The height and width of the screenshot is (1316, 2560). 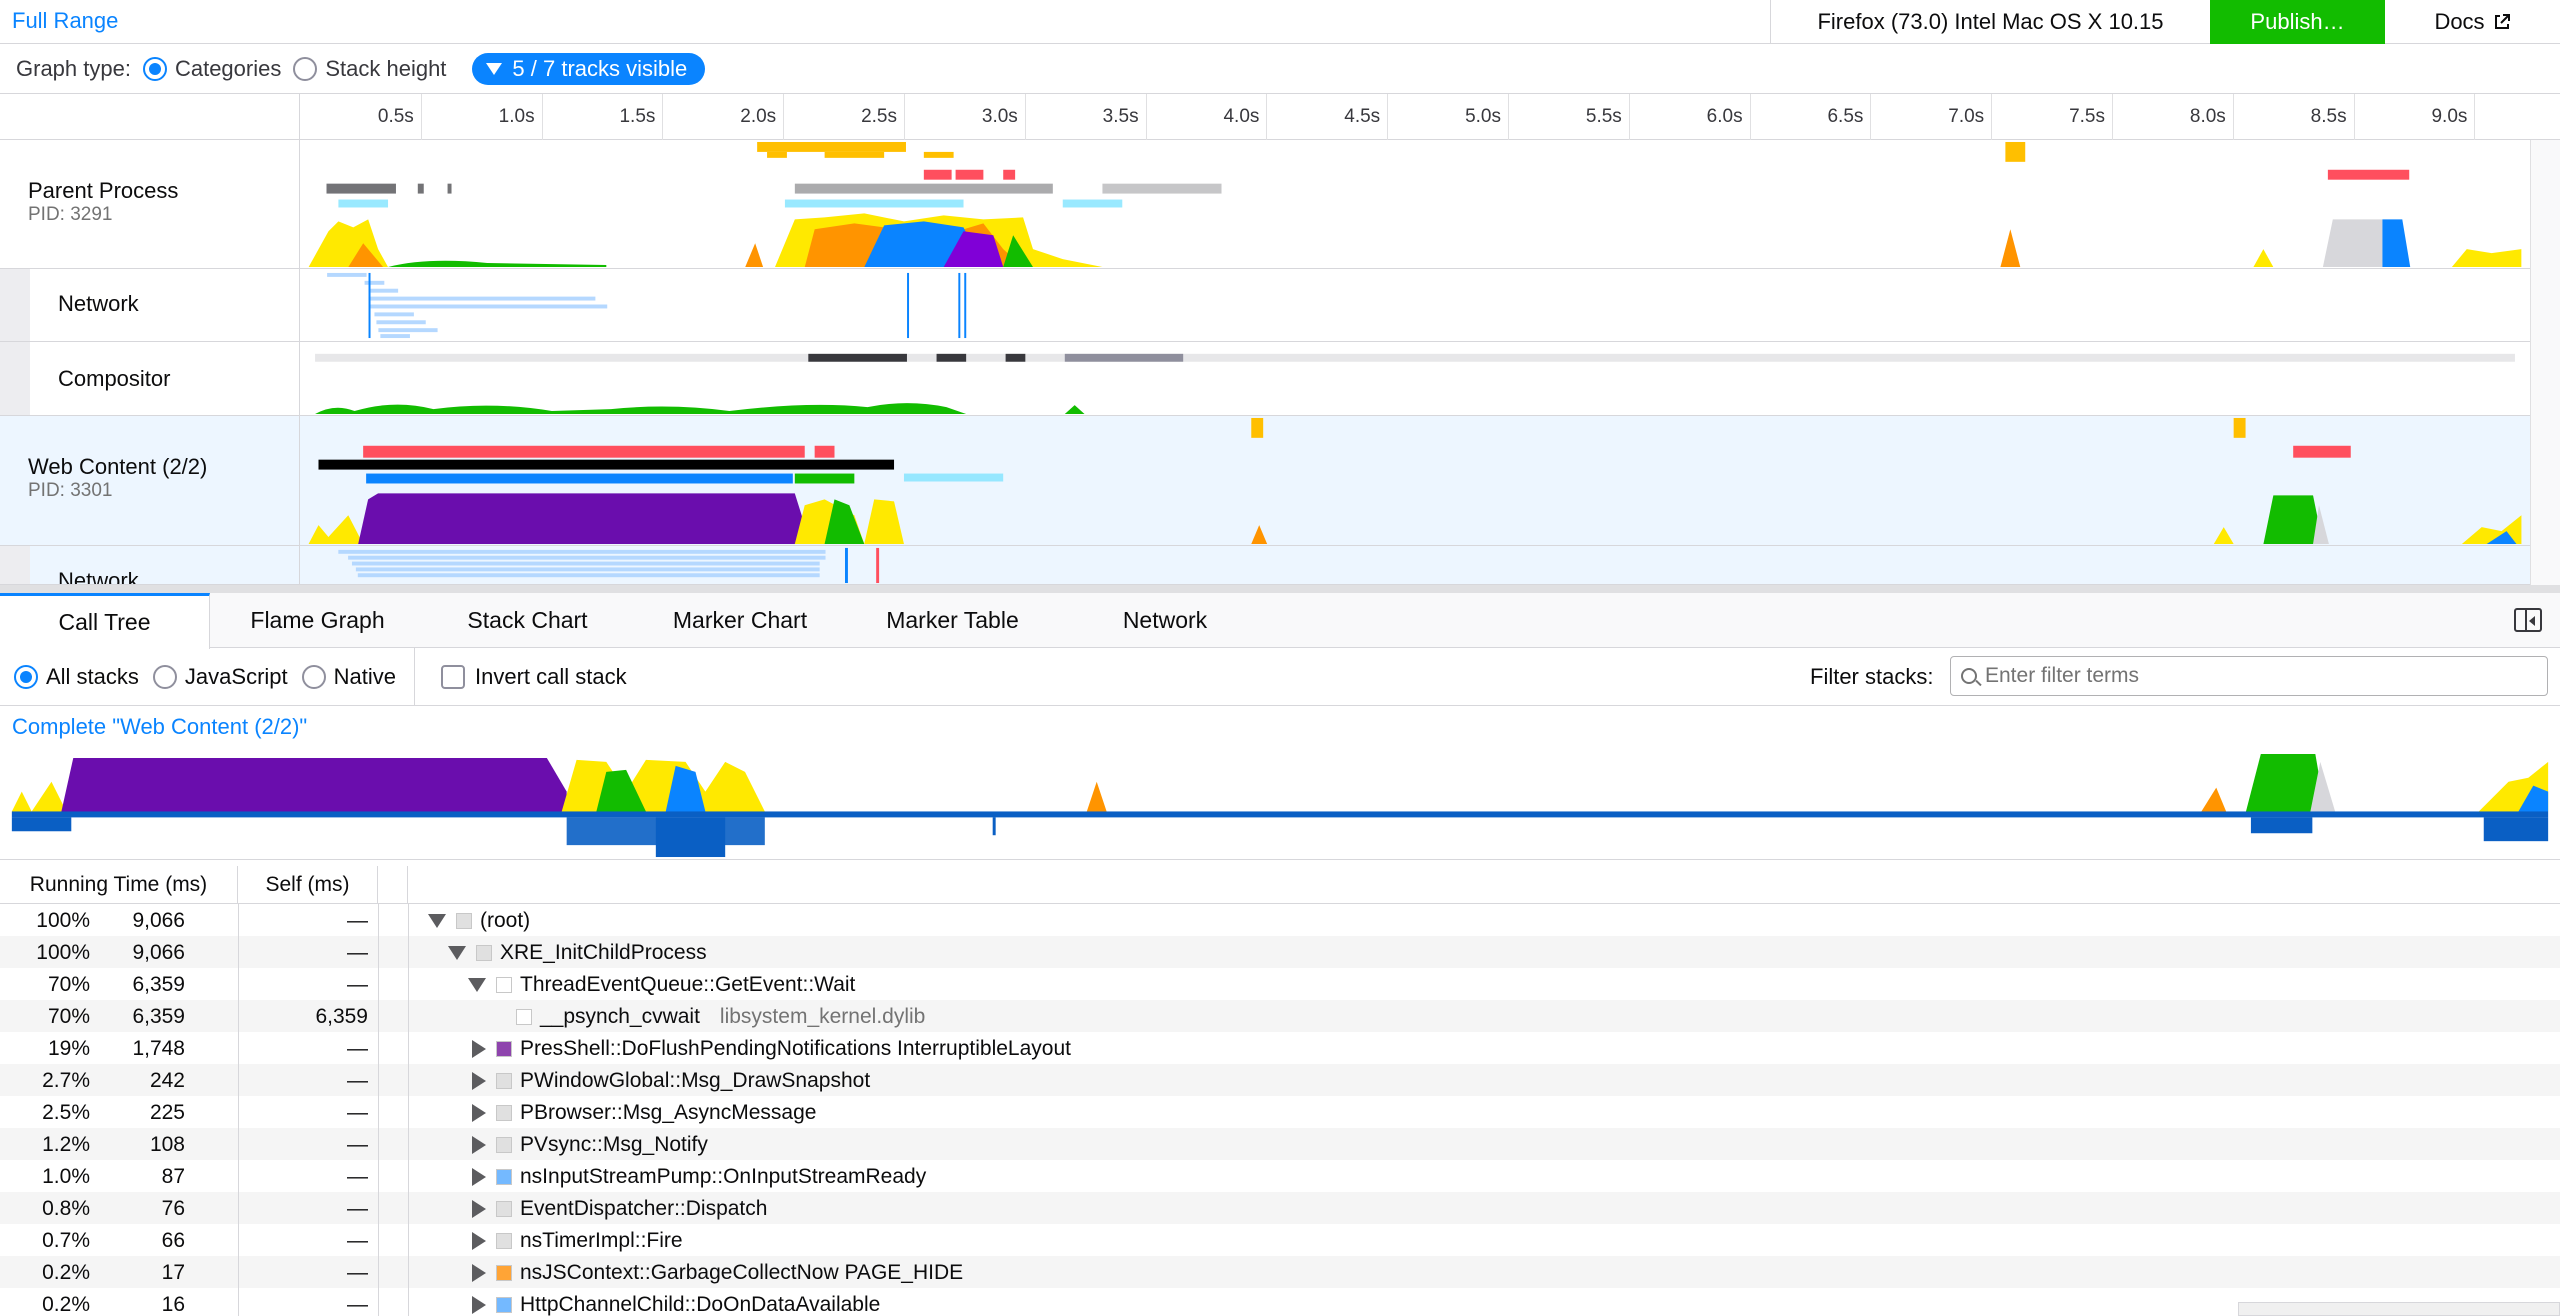 I want to click on tab-marker-table: Marker Table, so click(x=952, y=620).